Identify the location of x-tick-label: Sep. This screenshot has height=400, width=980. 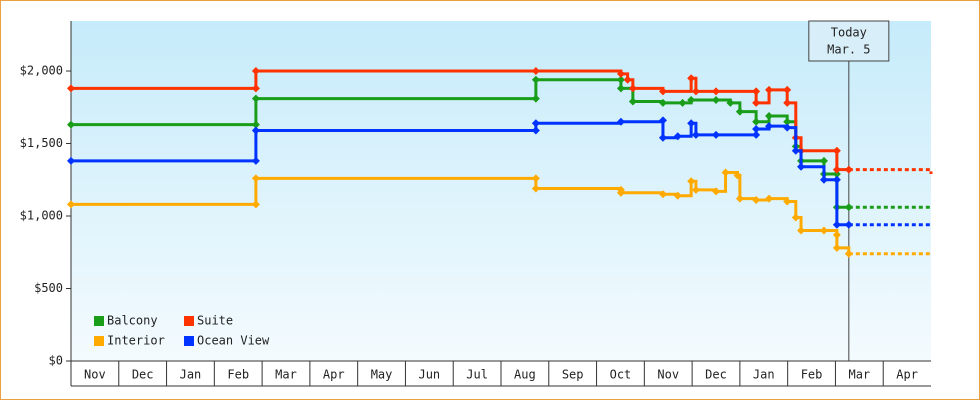
(573, 375).